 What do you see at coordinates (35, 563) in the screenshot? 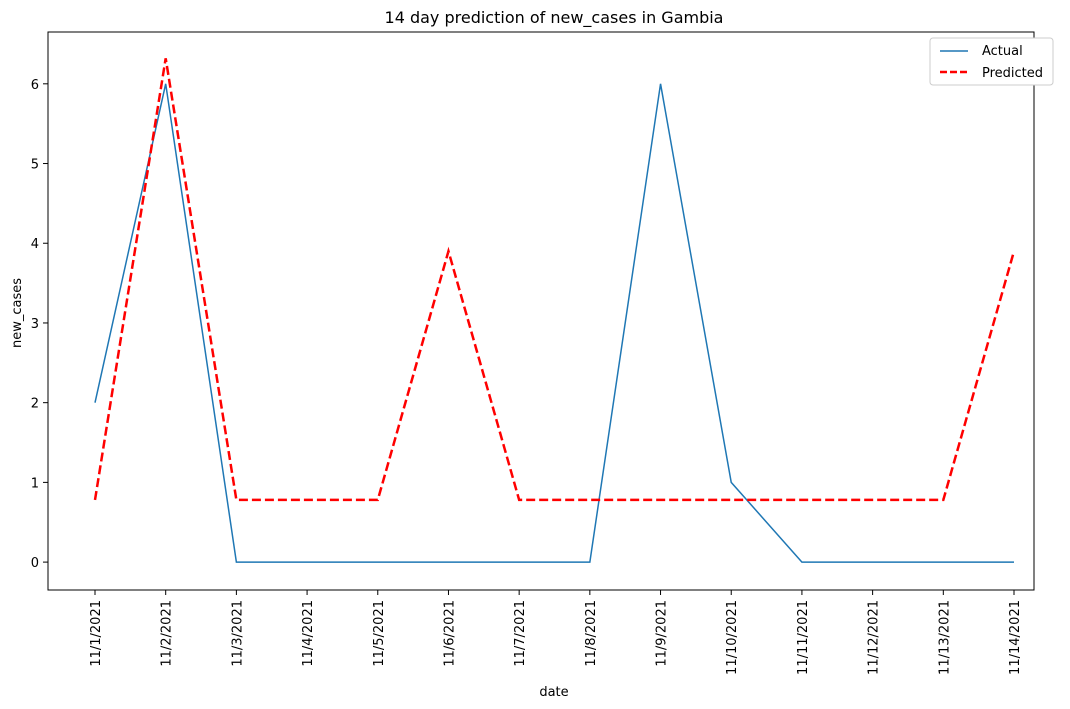
I see `y-tick-label: 0` at bounding box center [35, 563].